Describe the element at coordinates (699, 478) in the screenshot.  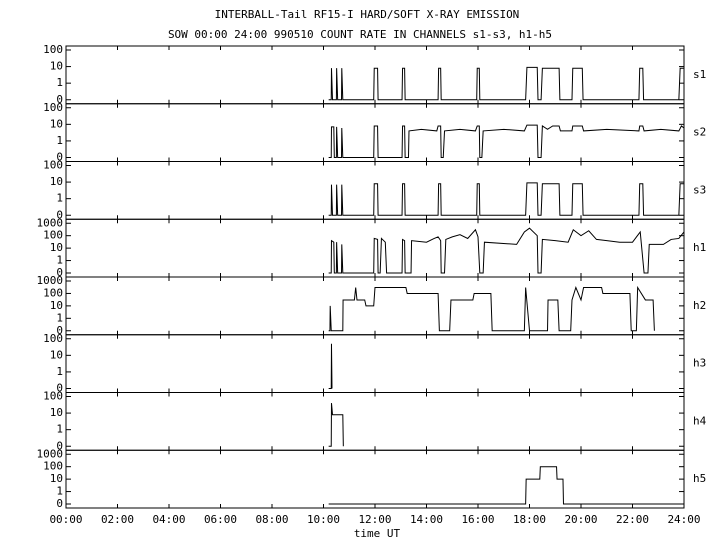
I see `panel-label: h5` at that location.